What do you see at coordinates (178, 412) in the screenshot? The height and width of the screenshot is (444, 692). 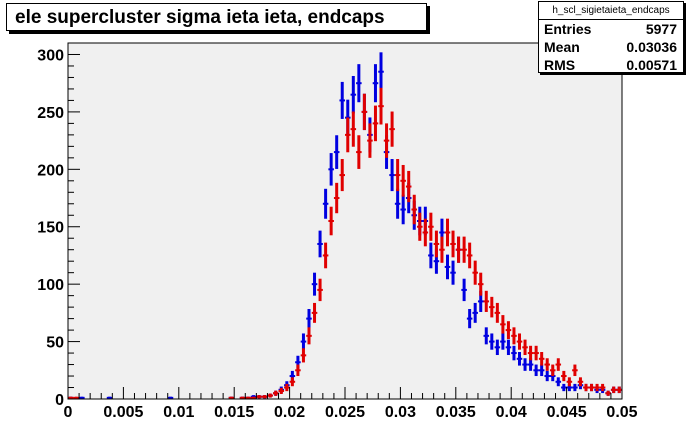 I see `x-tick-label: 0.01` at bounding box center [178, 412].